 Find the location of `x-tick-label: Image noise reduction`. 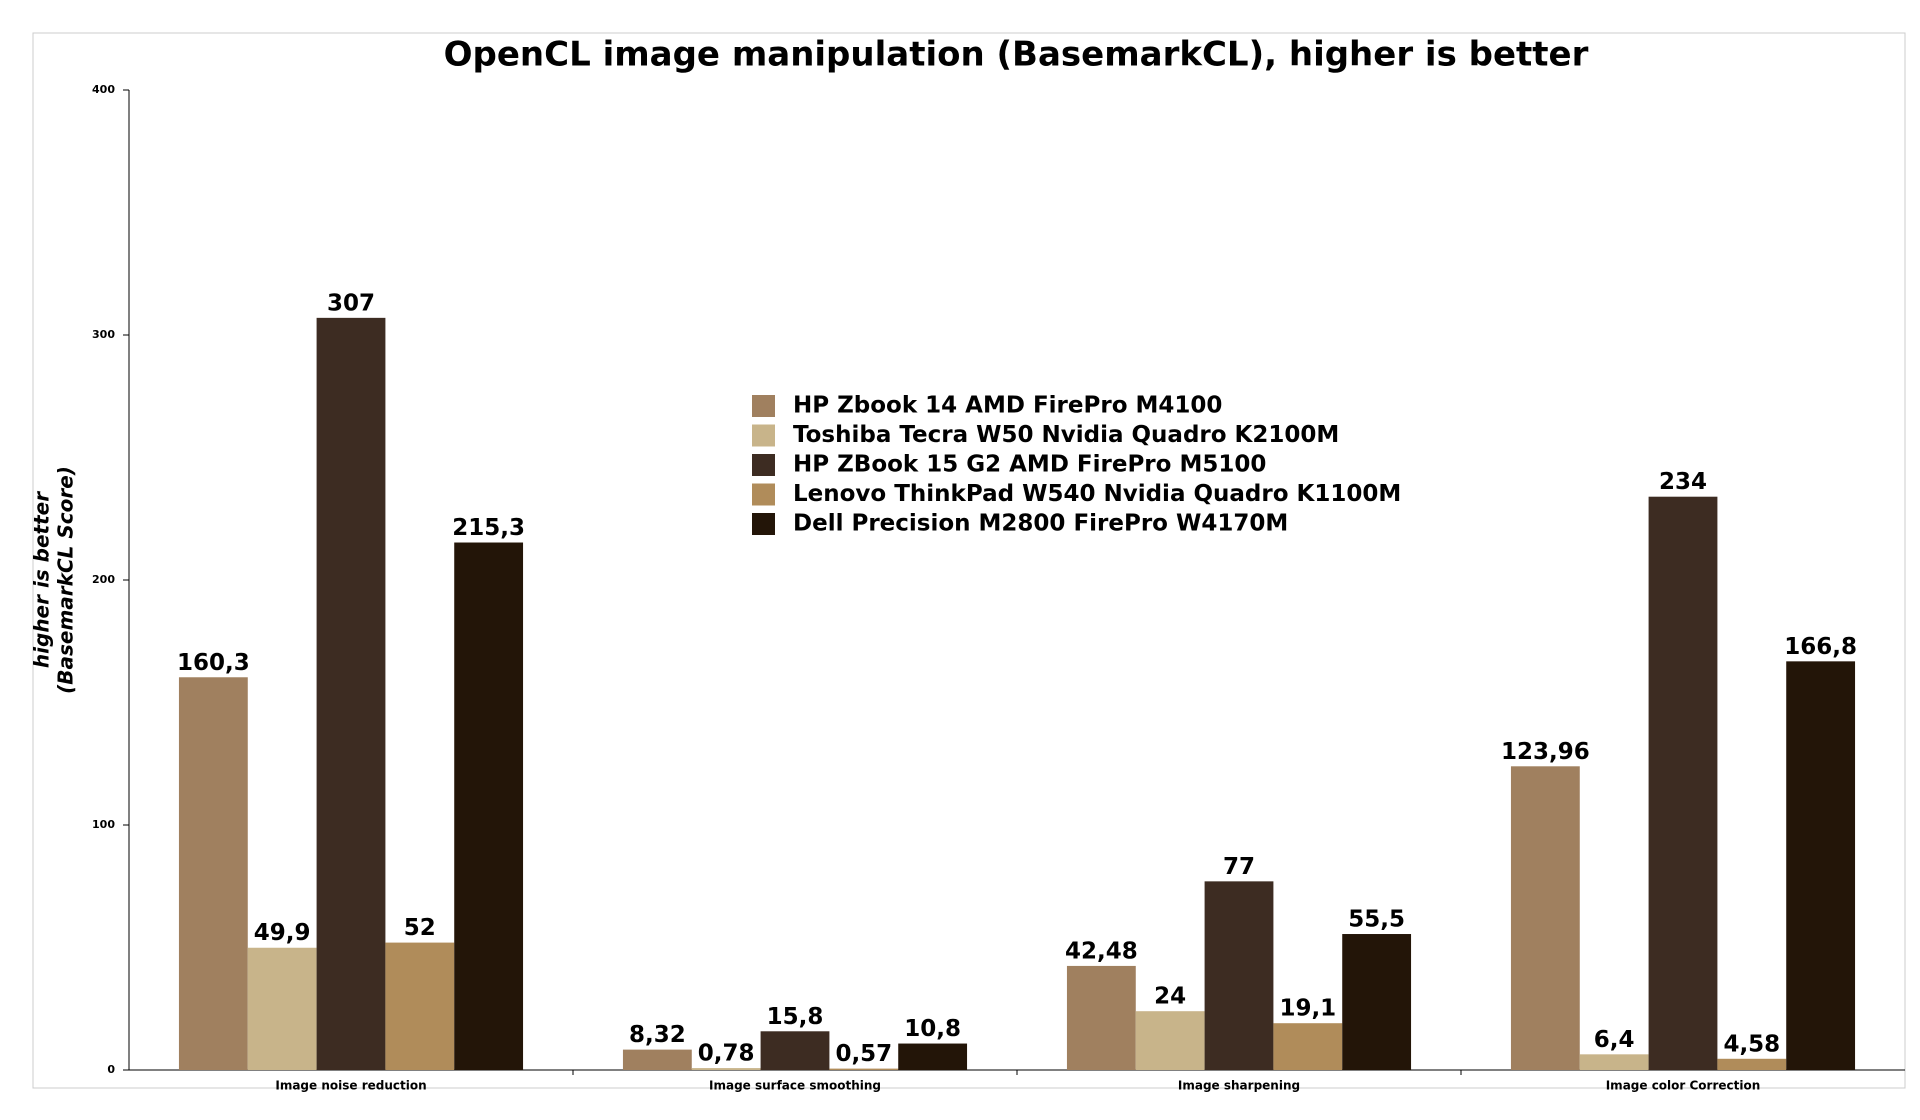

x-tick-label: Image noise reduction is located at coordinates (350, 1086).